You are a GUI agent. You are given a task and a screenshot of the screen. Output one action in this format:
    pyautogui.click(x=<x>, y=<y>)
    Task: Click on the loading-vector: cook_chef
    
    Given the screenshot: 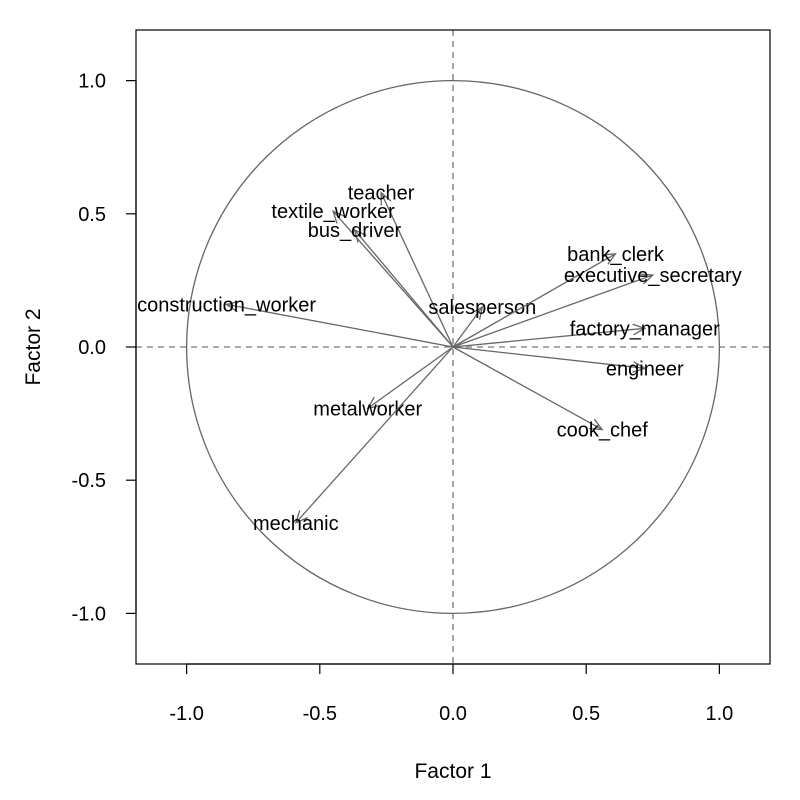 What is the action you would take?
    pyautogui.click(x=550, y=394)
    